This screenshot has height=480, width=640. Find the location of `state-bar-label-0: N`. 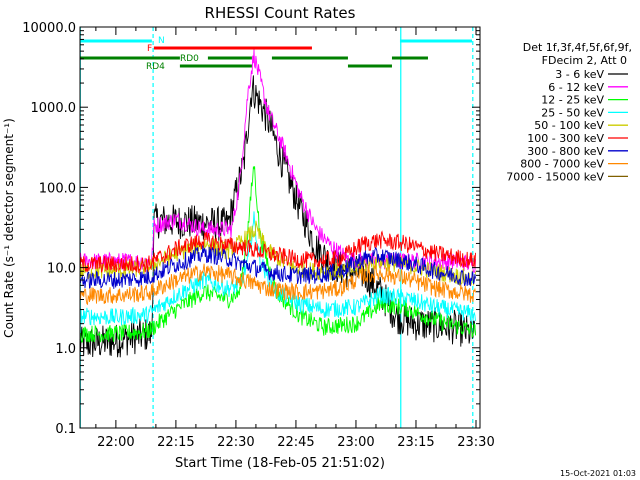

state-bar-label-0: N is located at coordinates (161, 41).